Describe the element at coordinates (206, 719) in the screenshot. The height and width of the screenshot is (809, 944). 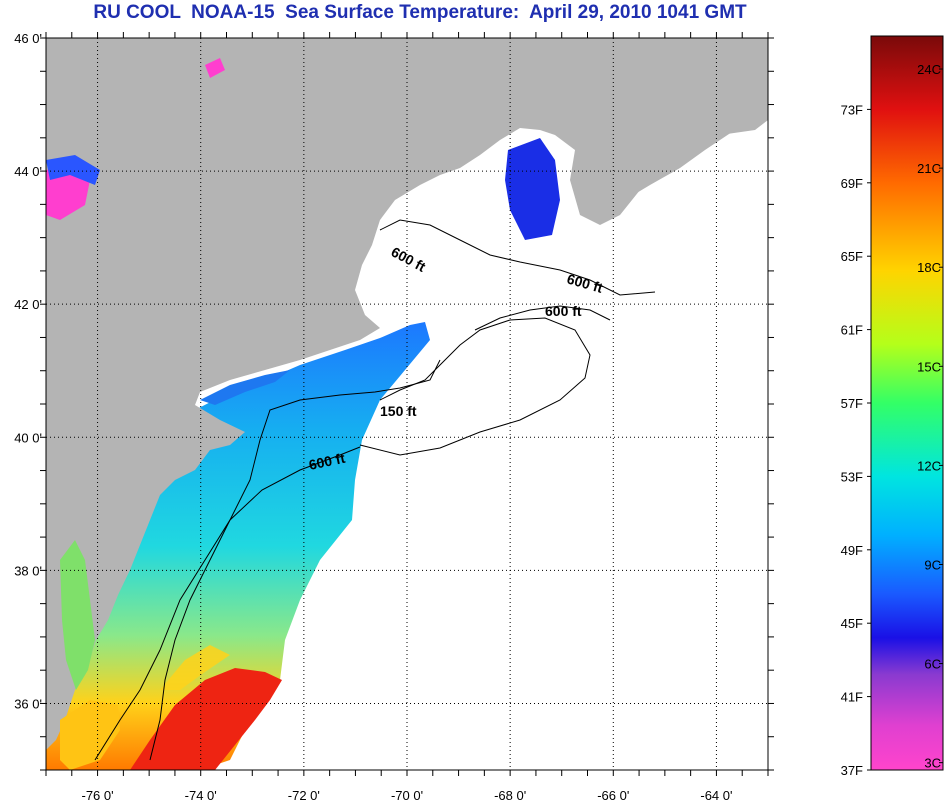
I see `gulf-stream-warm-core` at that location.